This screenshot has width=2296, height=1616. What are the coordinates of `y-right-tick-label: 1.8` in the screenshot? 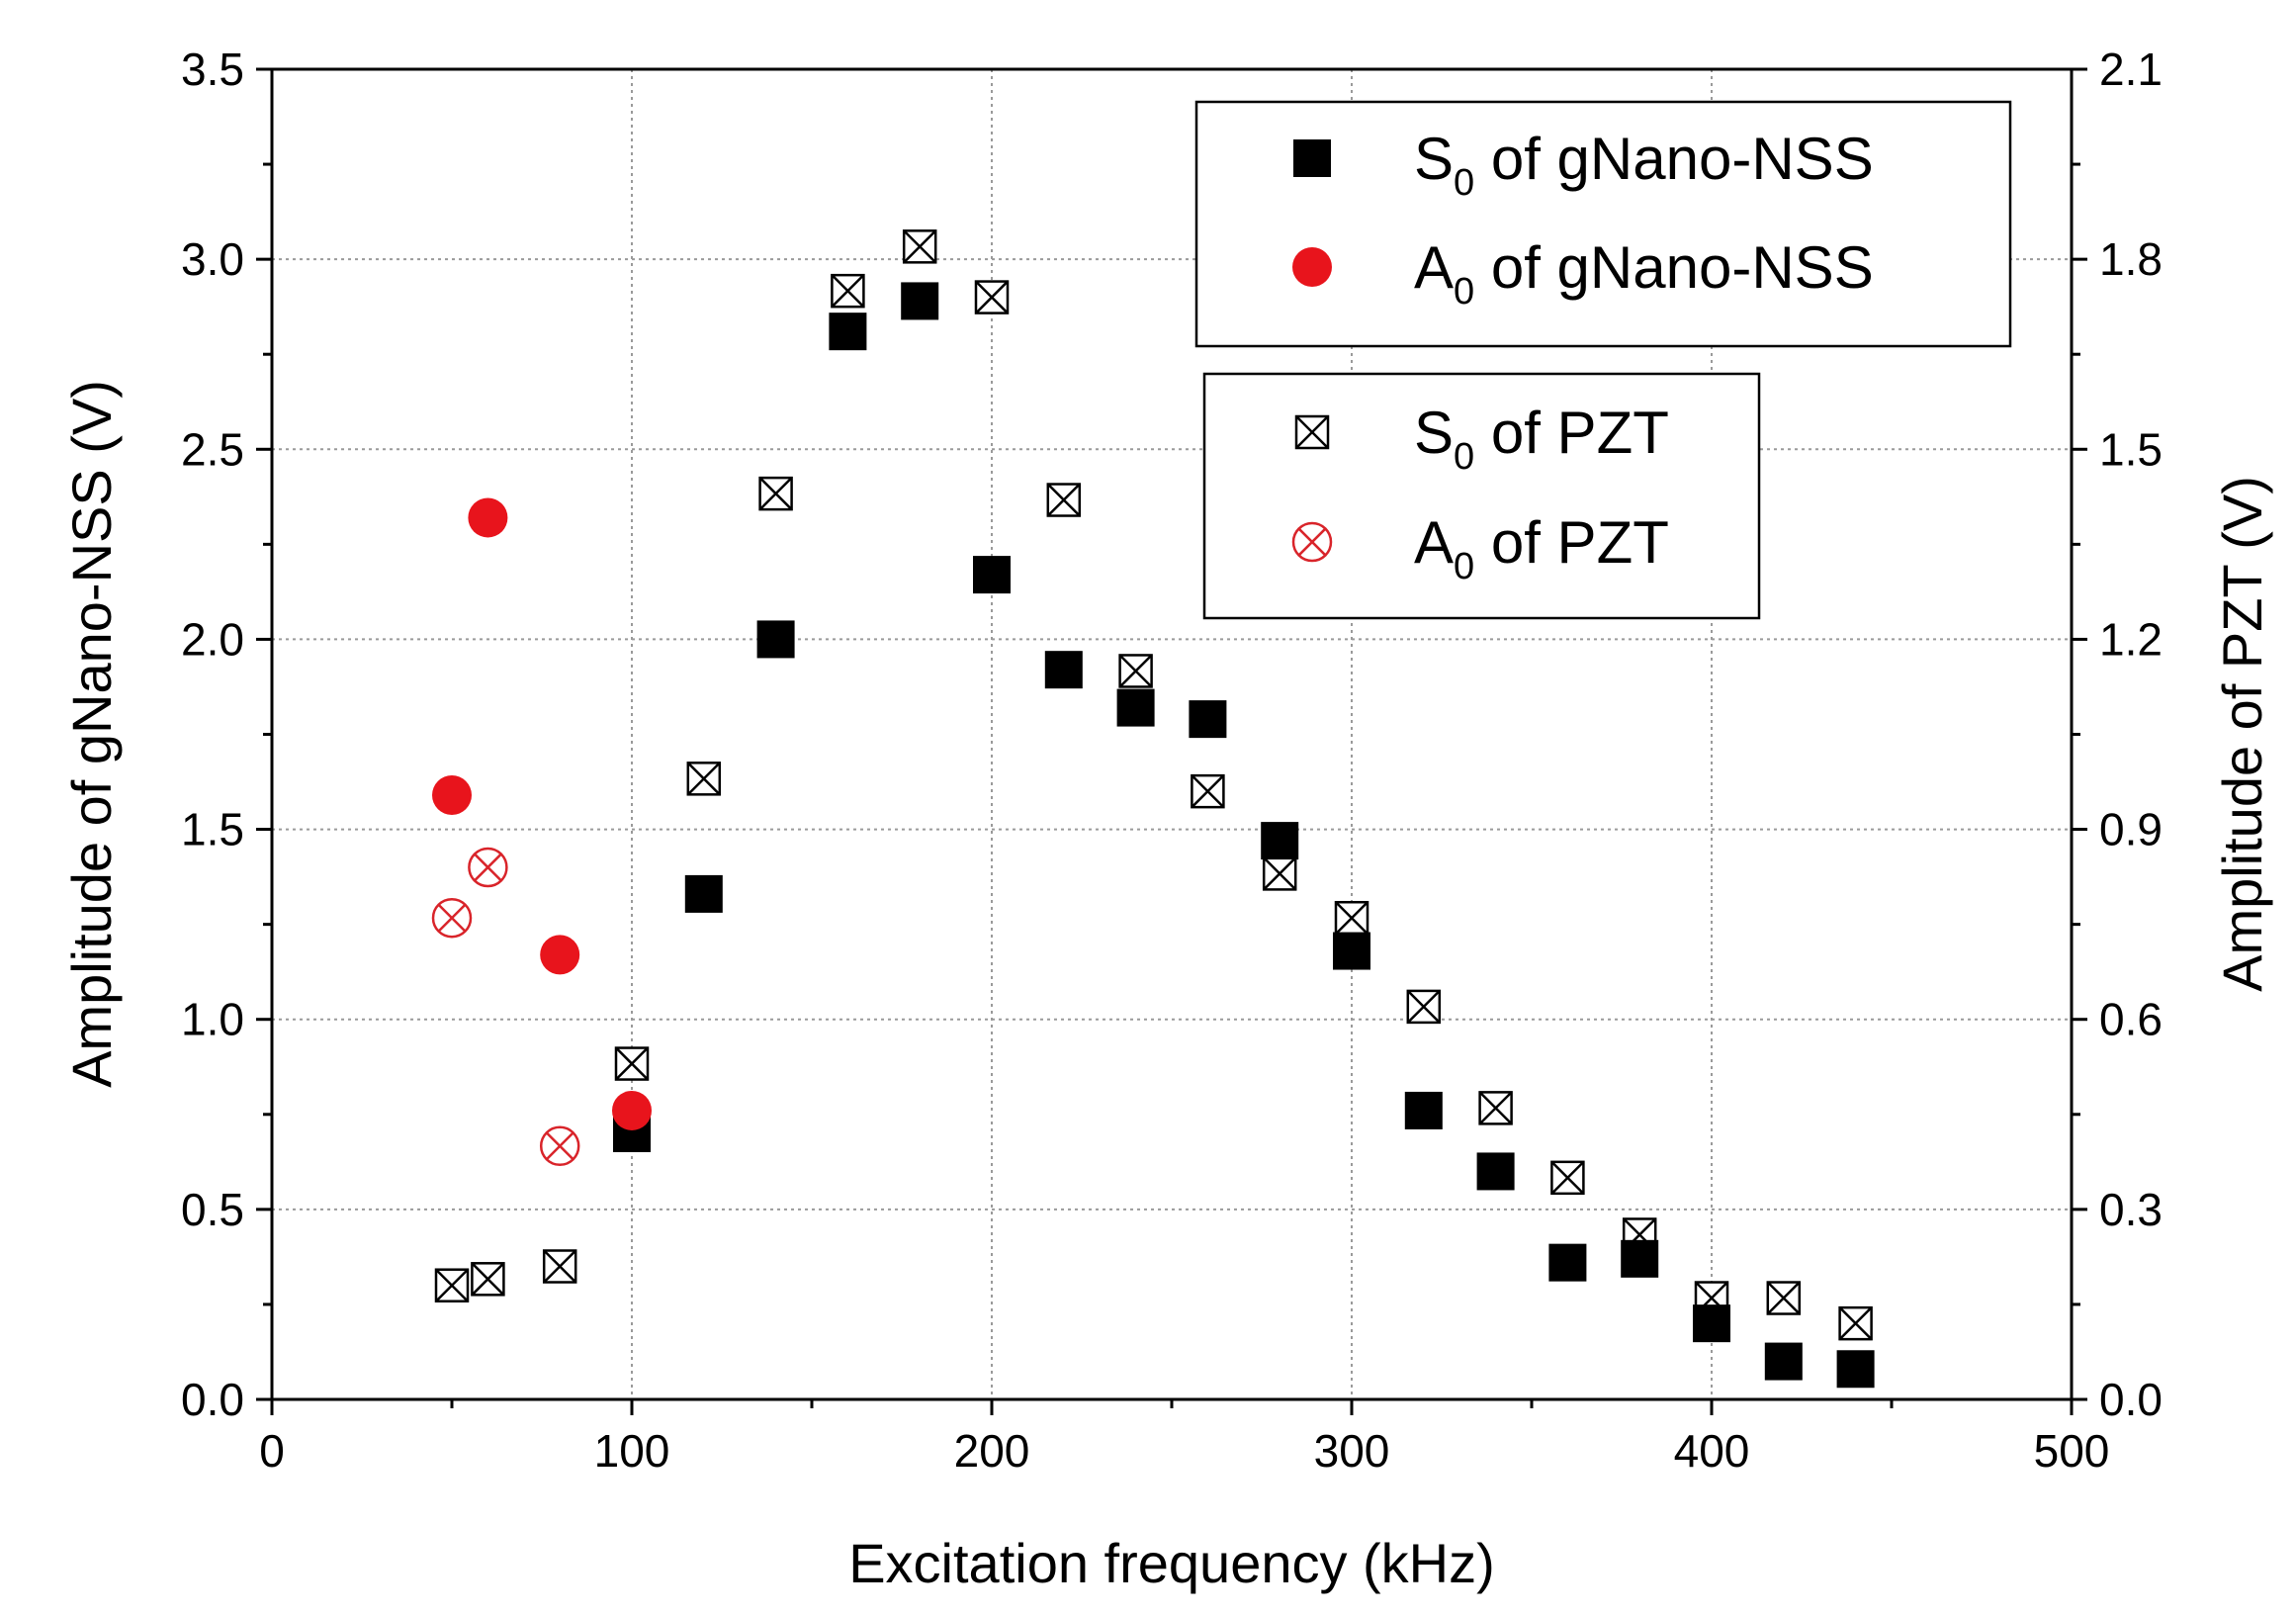 It's located at (2131, 259).